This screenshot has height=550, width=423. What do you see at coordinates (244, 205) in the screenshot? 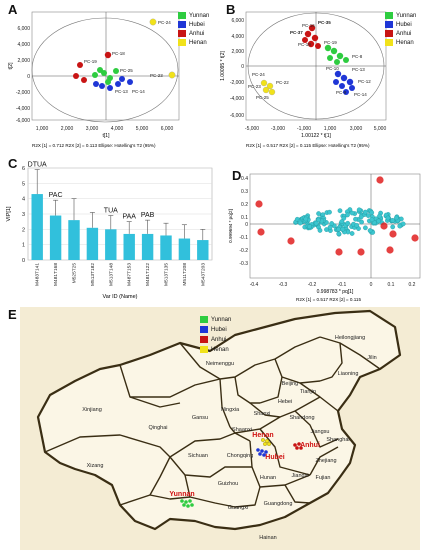
I see `d-ytick: 0.2` at bounding box center [244, 205].